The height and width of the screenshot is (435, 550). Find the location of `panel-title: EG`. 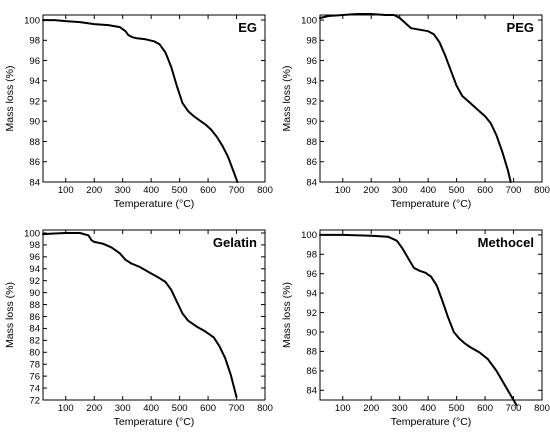

panel-title: EG is located at coordinates (247, 27).